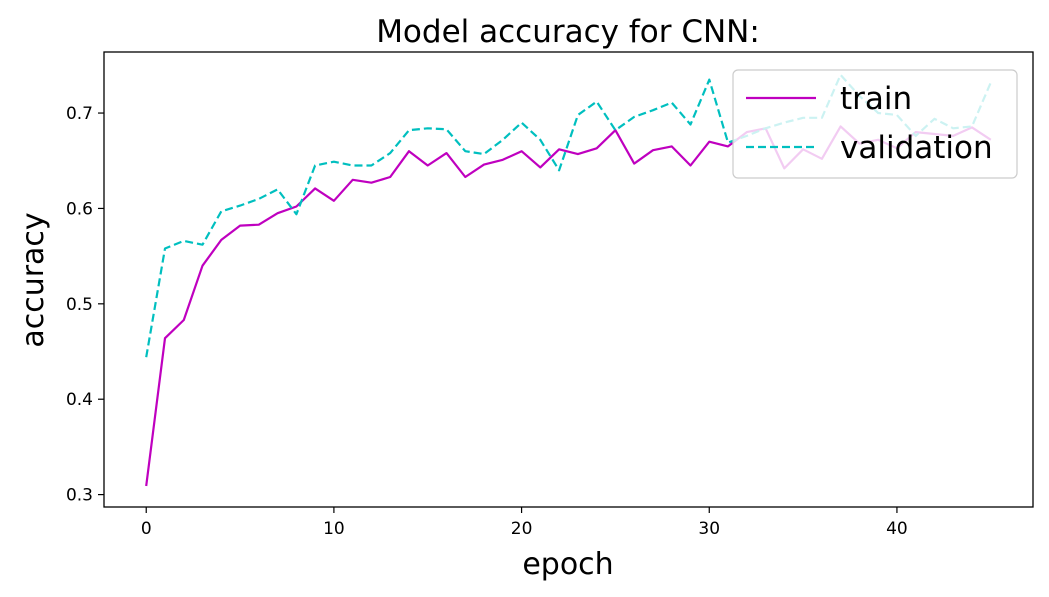  I want to click on x-tick-label: 10, so click(334, 529).